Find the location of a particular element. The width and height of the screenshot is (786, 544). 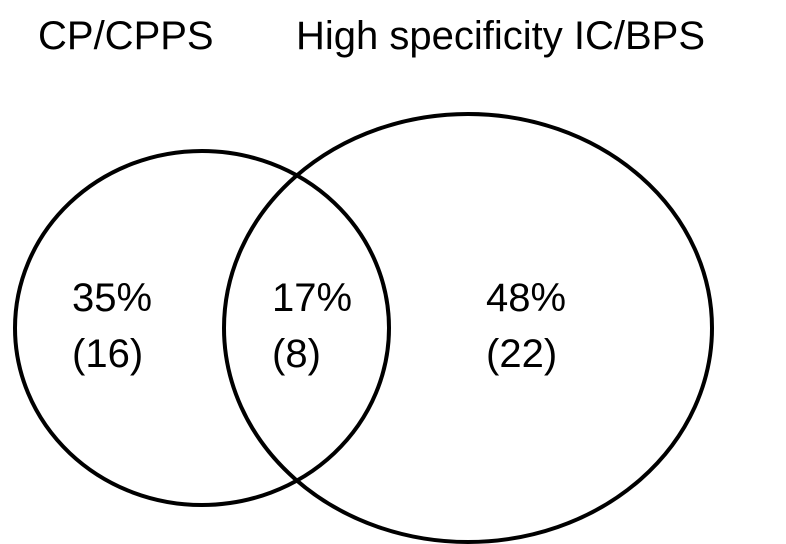

region-overlap-count: (8) is located at coordinates (296, 354).